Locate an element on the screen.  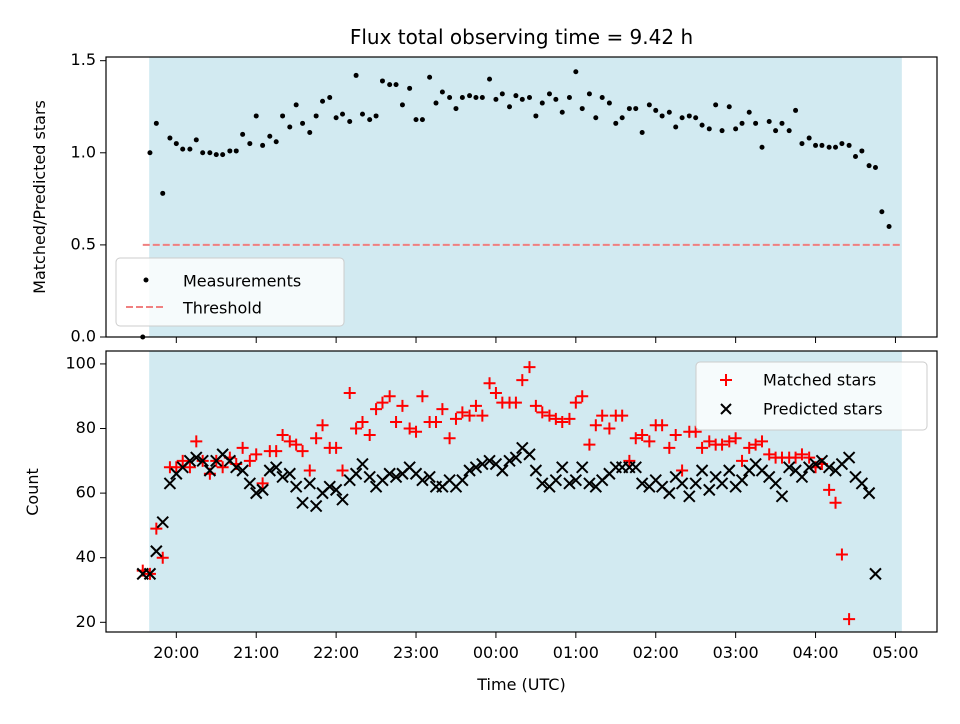
legend-measurements-label: Measurements is located at coordinates (242, 281).